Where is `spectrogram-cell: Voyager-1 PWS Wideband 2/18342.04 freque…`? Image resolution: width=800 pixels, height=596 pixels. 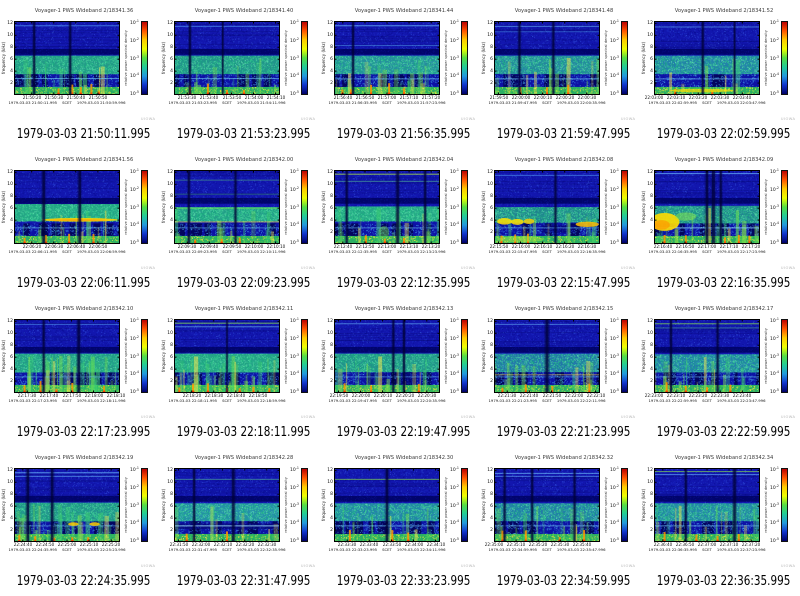
spectrogram-cell: Voyager-1 PWS Wideband 2/18342.04 freque… is located at coordinates (400, 223).